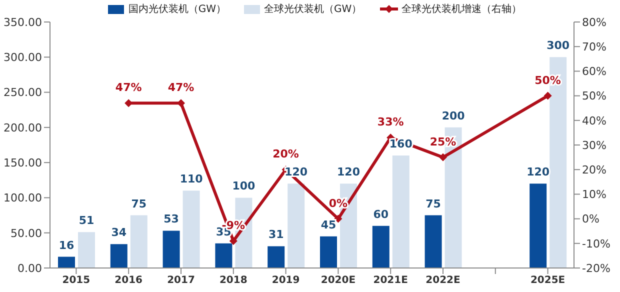 This screenshot has width=620, height=292. Describe the element at coordinates (390, 122) in the screenshot. I see `data-label: 33%` at that location.